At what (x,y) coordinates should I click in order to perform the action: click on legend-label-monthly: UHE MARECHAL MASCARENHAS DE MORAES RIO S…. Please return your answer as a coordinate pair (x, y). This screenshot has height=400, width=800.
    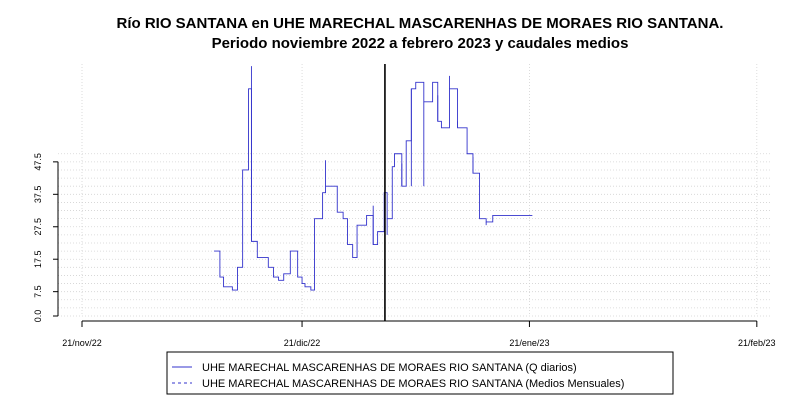
    Looking at the image, I should click on (413, 384).